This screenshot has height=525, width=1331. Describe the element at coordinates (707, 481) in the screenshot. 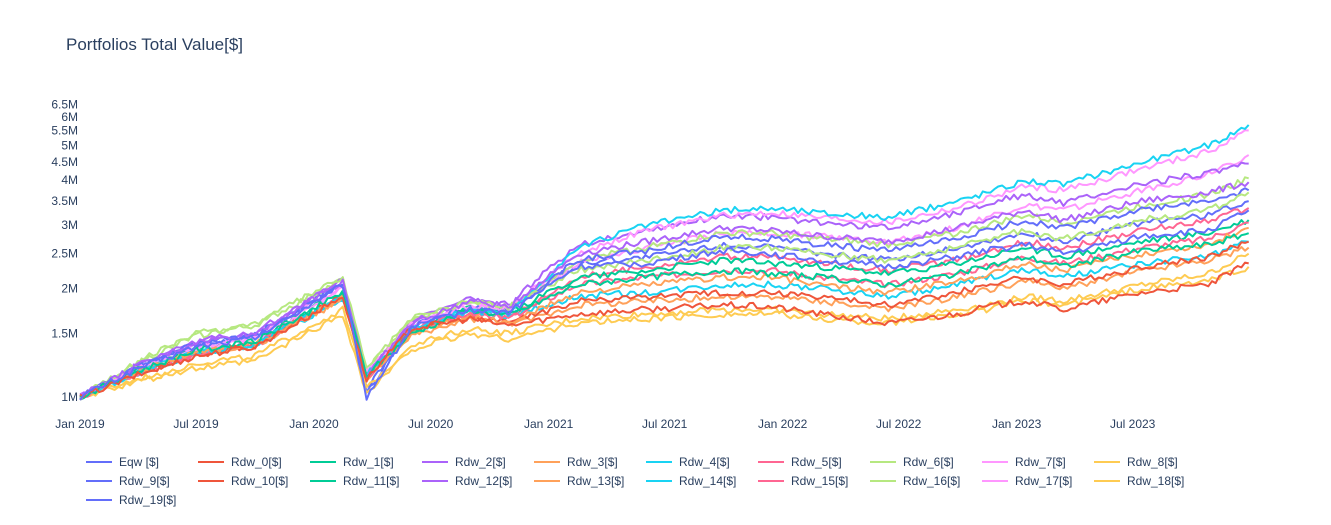

I see `legend-label: Rdw_14[$]` at that location.